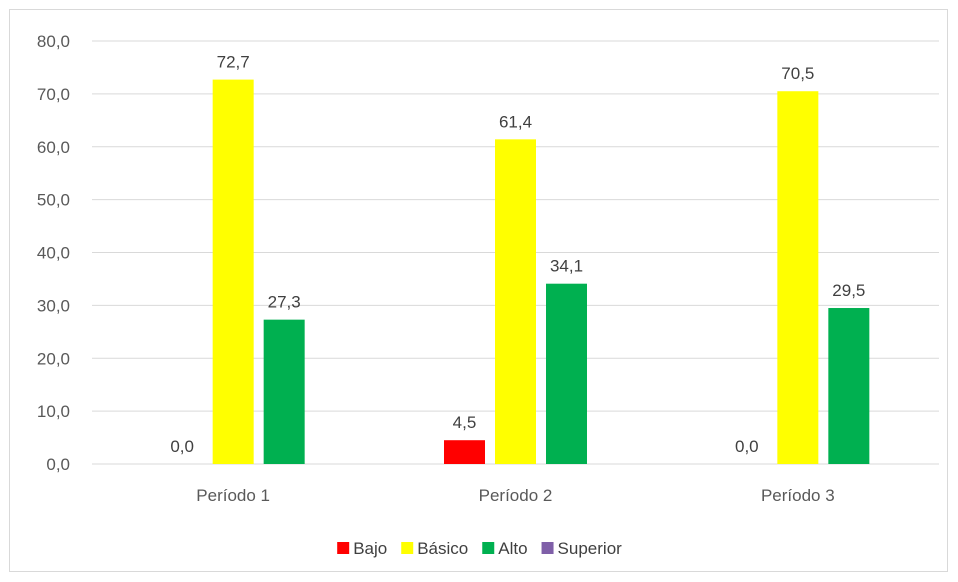 The image size is (958, 582). What do you see at coordinates (58, 464) in the screenshot?
I see `y-tick-label: 0,0` at bounding box center [58, 464].